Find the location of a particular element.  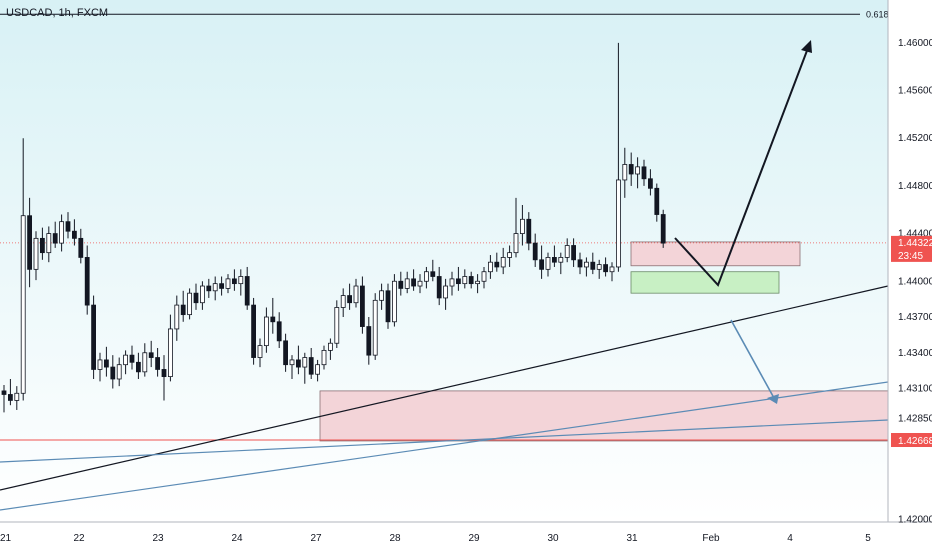

bullish-arrowhead is located at coordinates (806, 46).